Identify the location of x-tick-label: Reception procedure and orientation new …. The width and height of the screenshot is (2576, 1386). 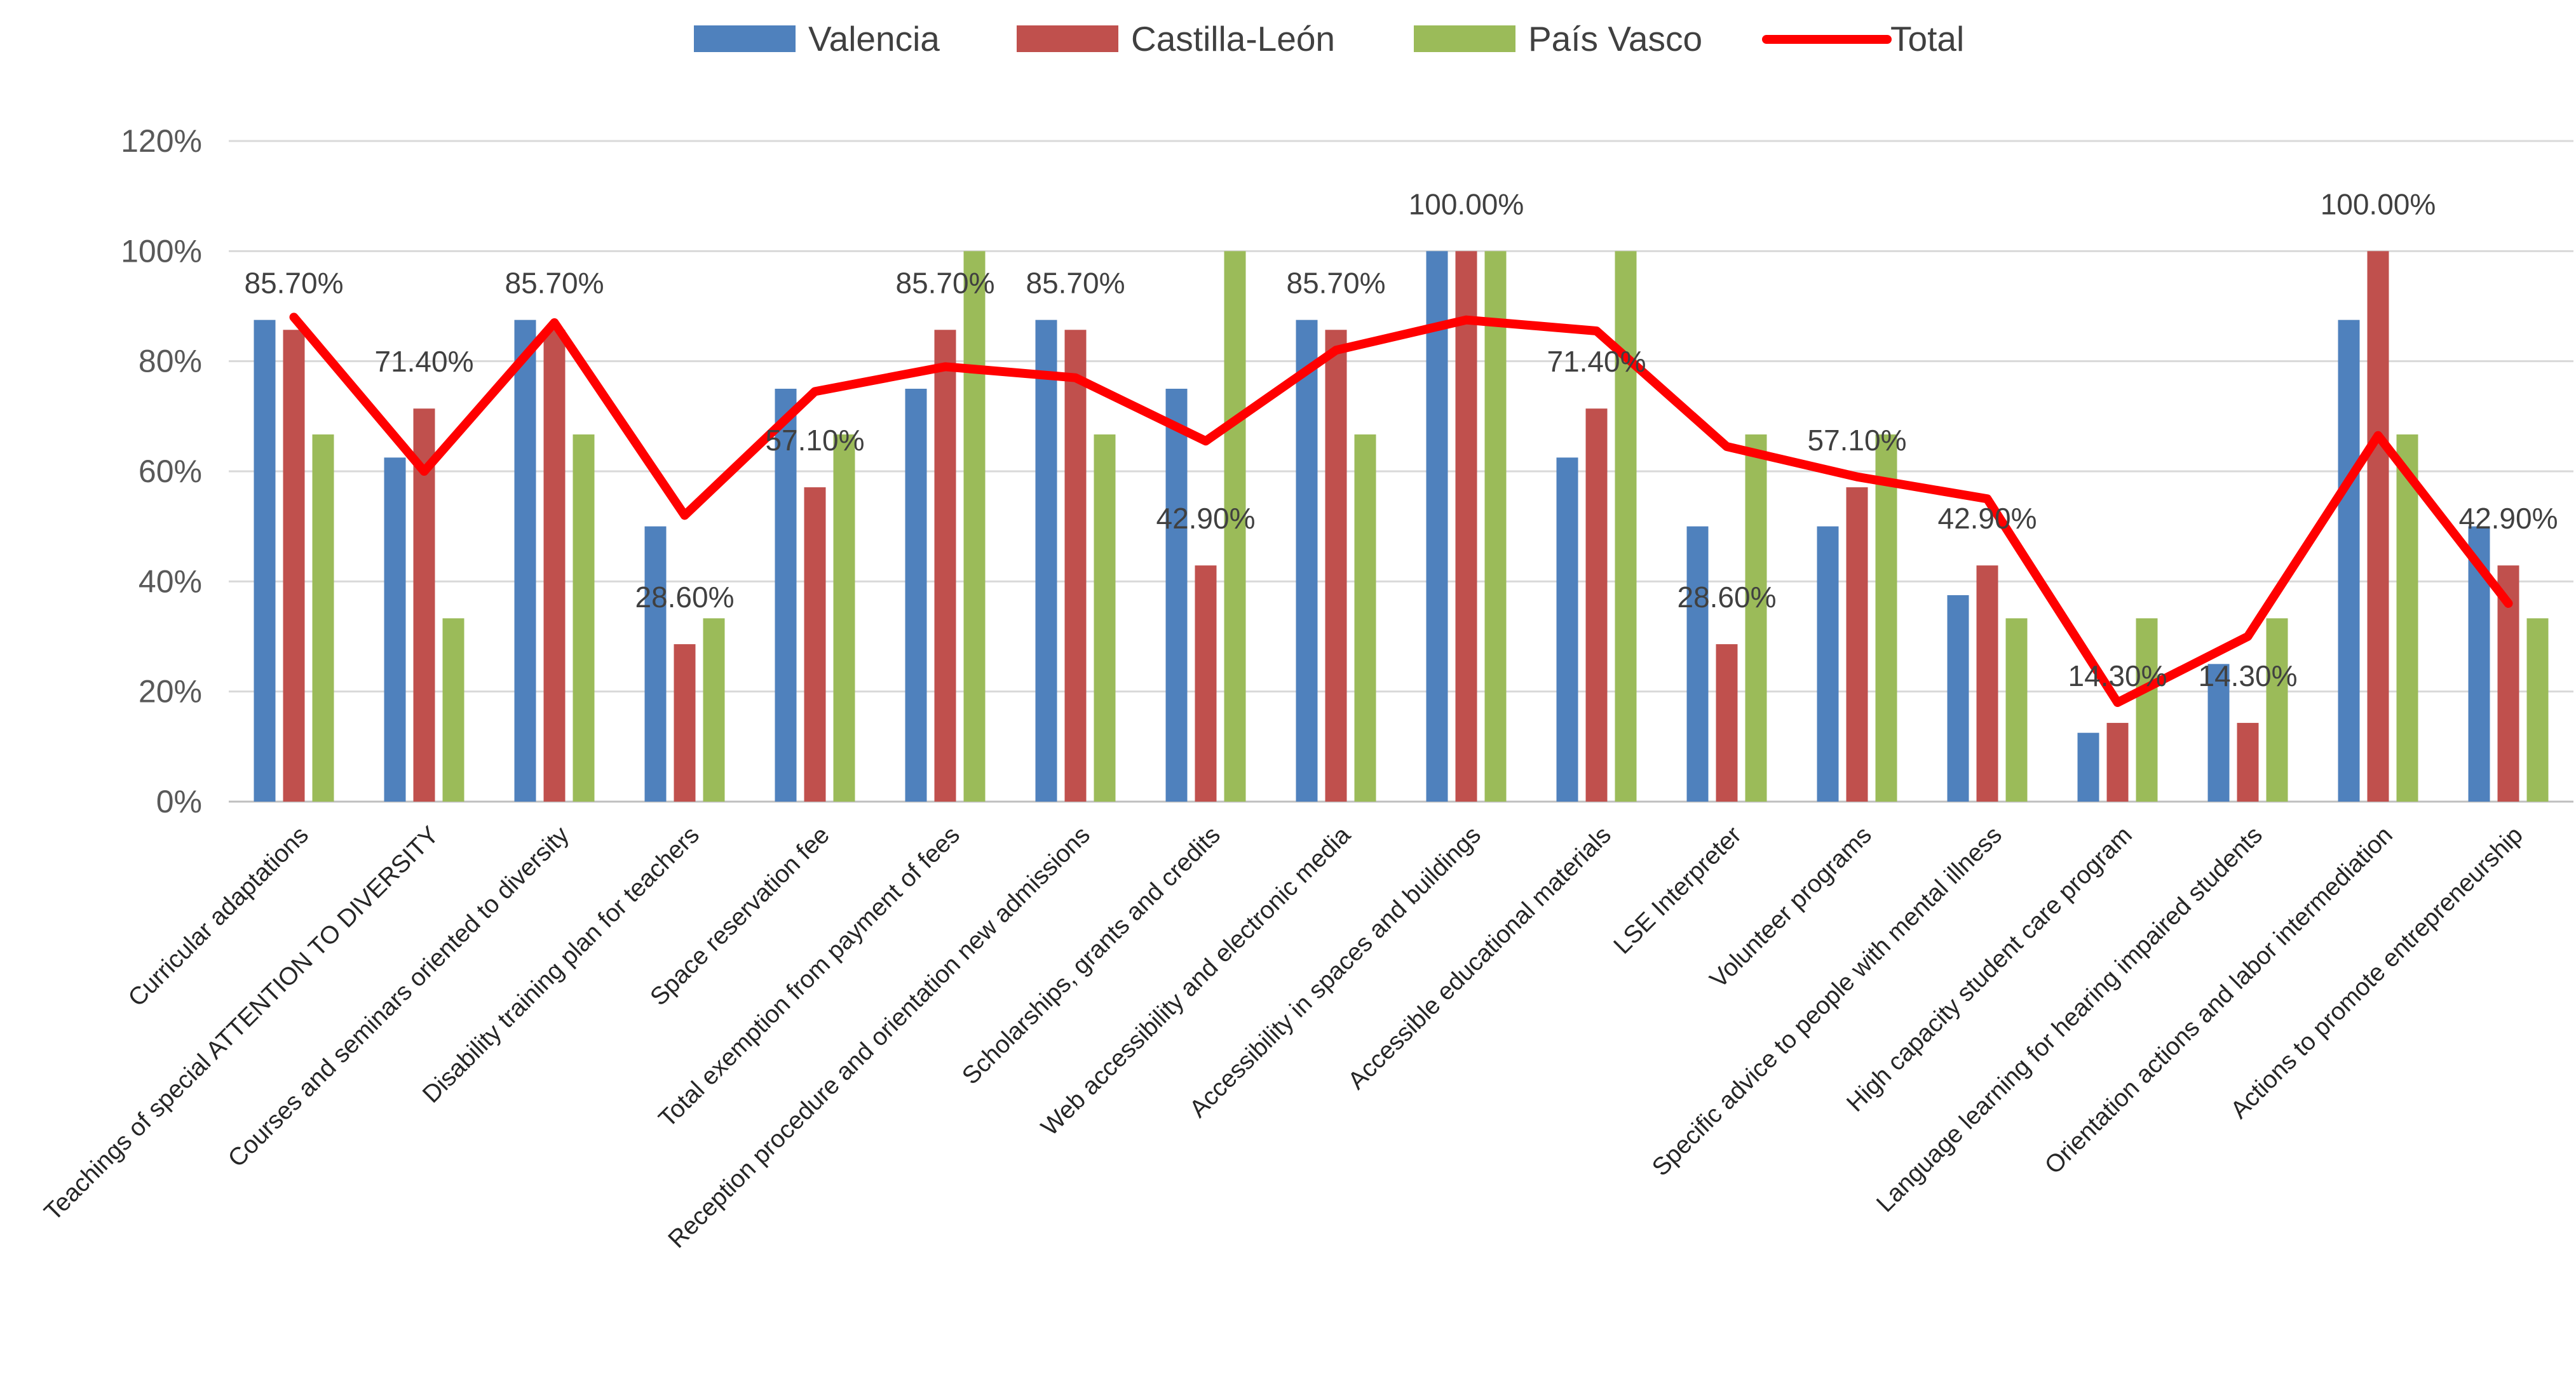
(879, 1037).